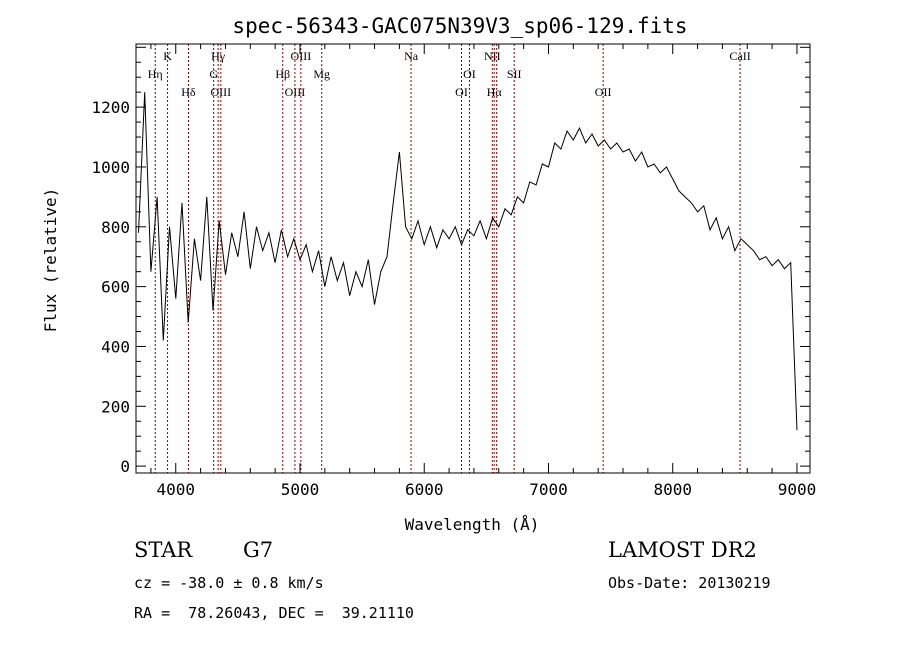 The height and width of the screenshot is (649, 900). Describe the element at coordinates (300, 489) in the screenshot. I see `x-tick-label: 5000` at that location.